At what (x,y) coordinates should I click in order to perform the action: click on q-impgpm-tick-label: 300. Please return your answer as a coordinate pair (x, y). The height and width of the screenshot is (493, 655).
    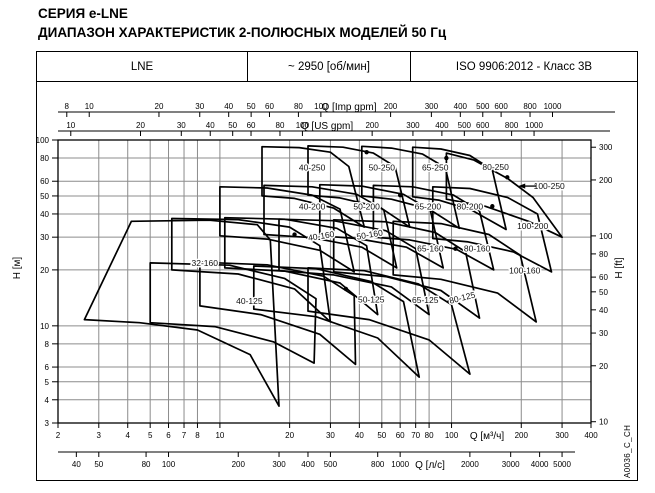
    Looking at the image, I should click on (432, 106).